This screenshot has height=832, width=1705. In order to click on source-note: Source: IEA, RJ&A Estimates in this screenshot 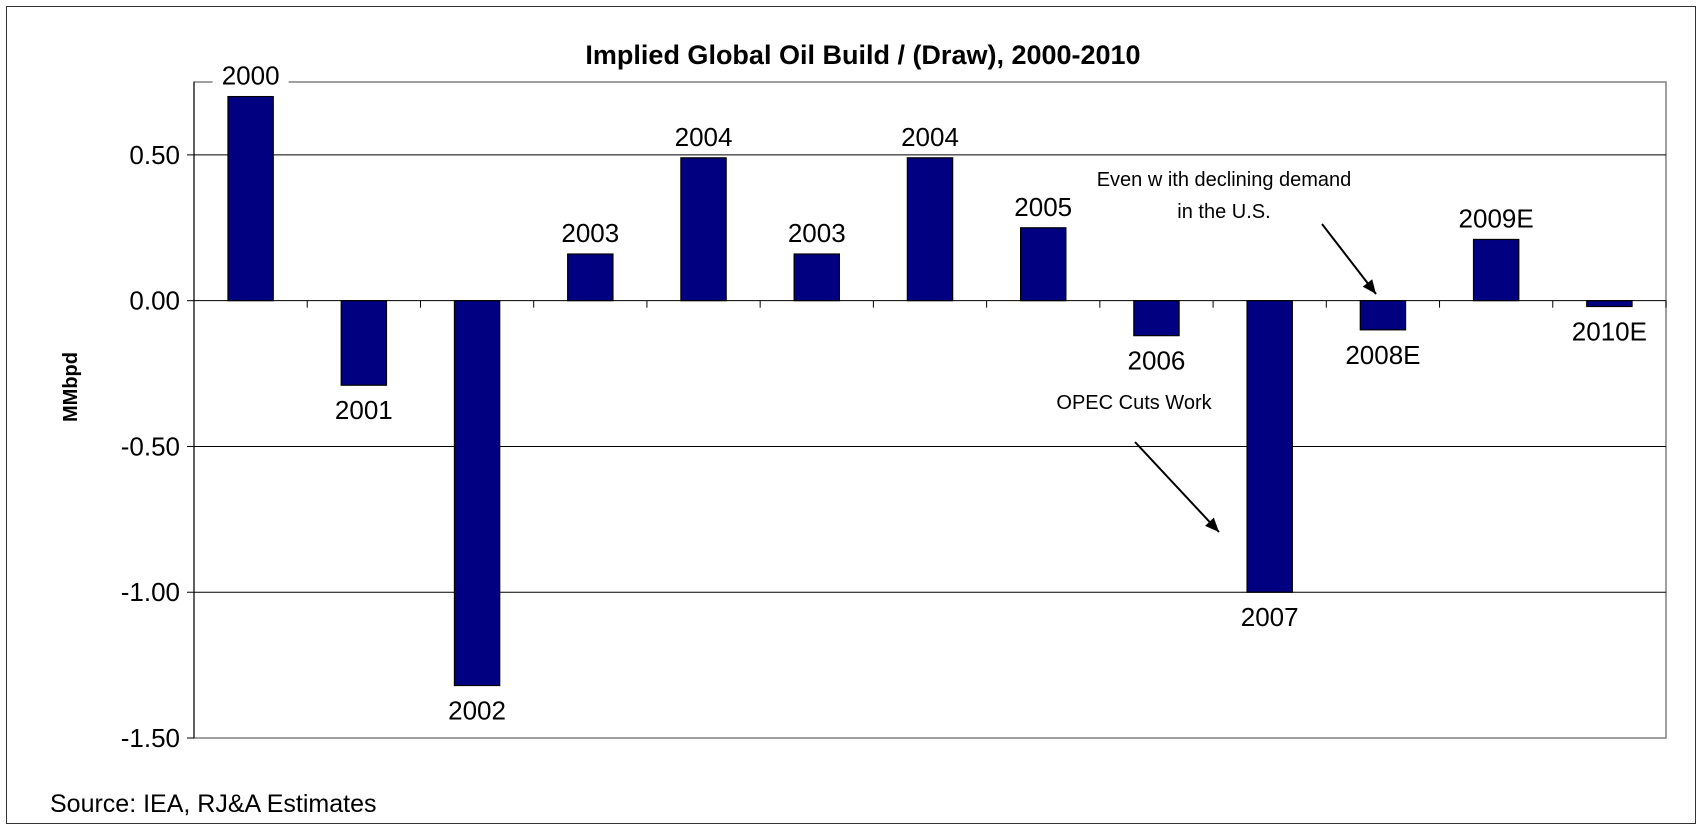, I will do `click(213, 804)`.